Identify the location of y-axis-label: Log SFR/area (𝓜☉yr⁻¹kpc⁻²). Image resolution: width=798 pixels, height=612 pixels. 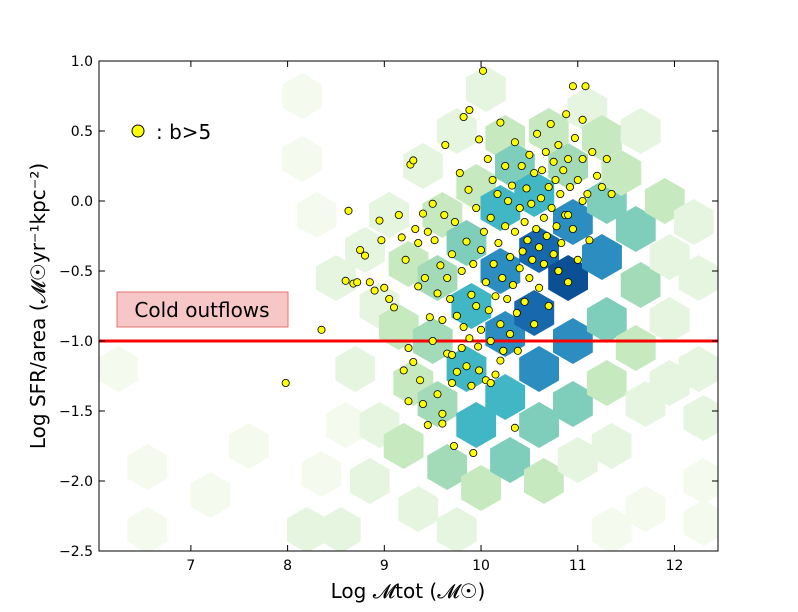
(38, 306).